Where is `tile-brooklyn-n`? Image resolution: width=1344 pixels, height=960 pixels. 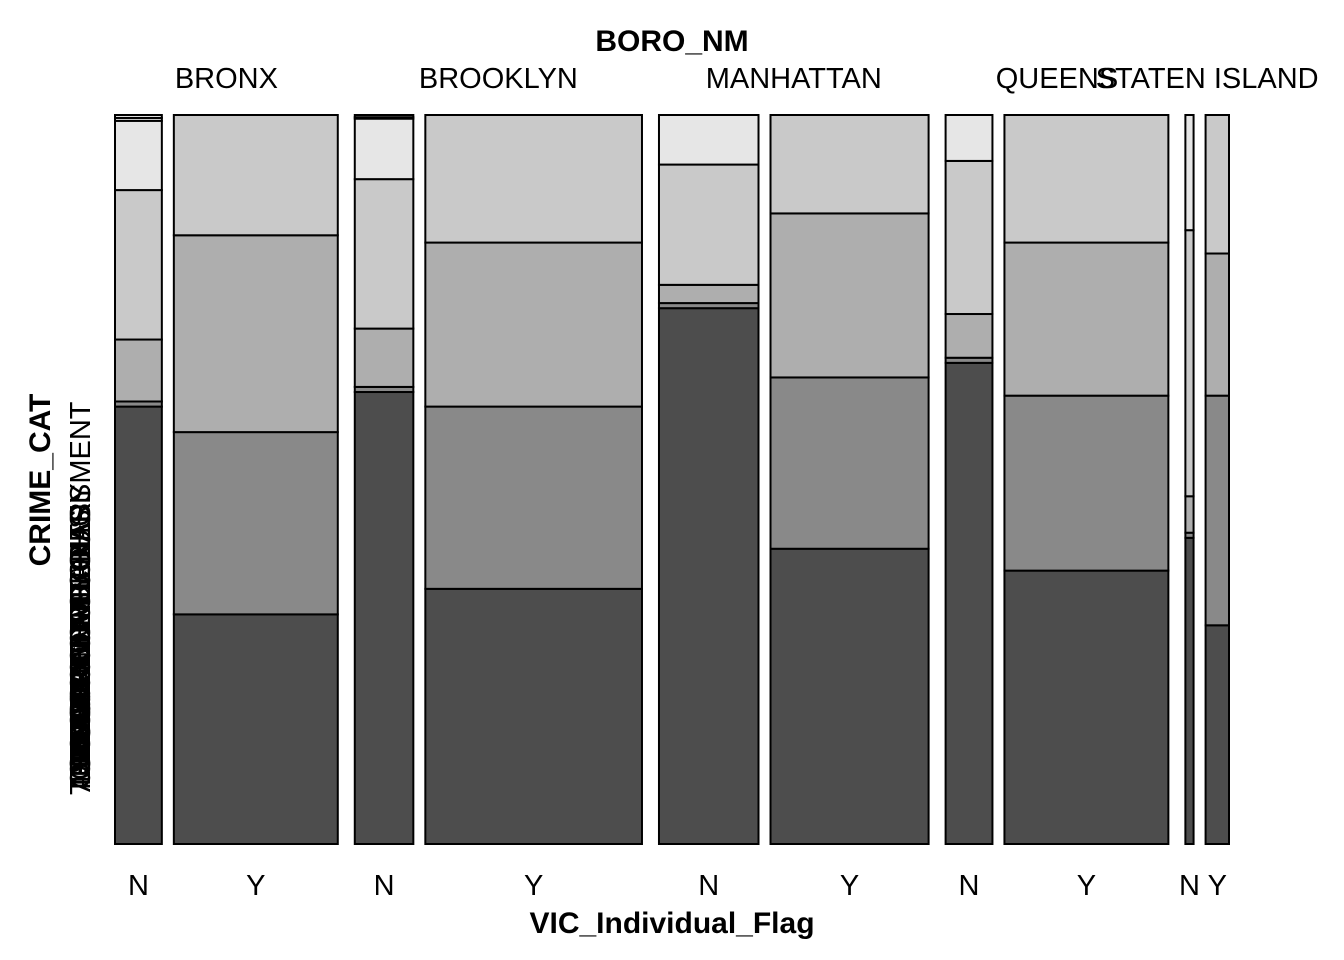 tile-brooklyn-n is located at coordinates (384, 479).